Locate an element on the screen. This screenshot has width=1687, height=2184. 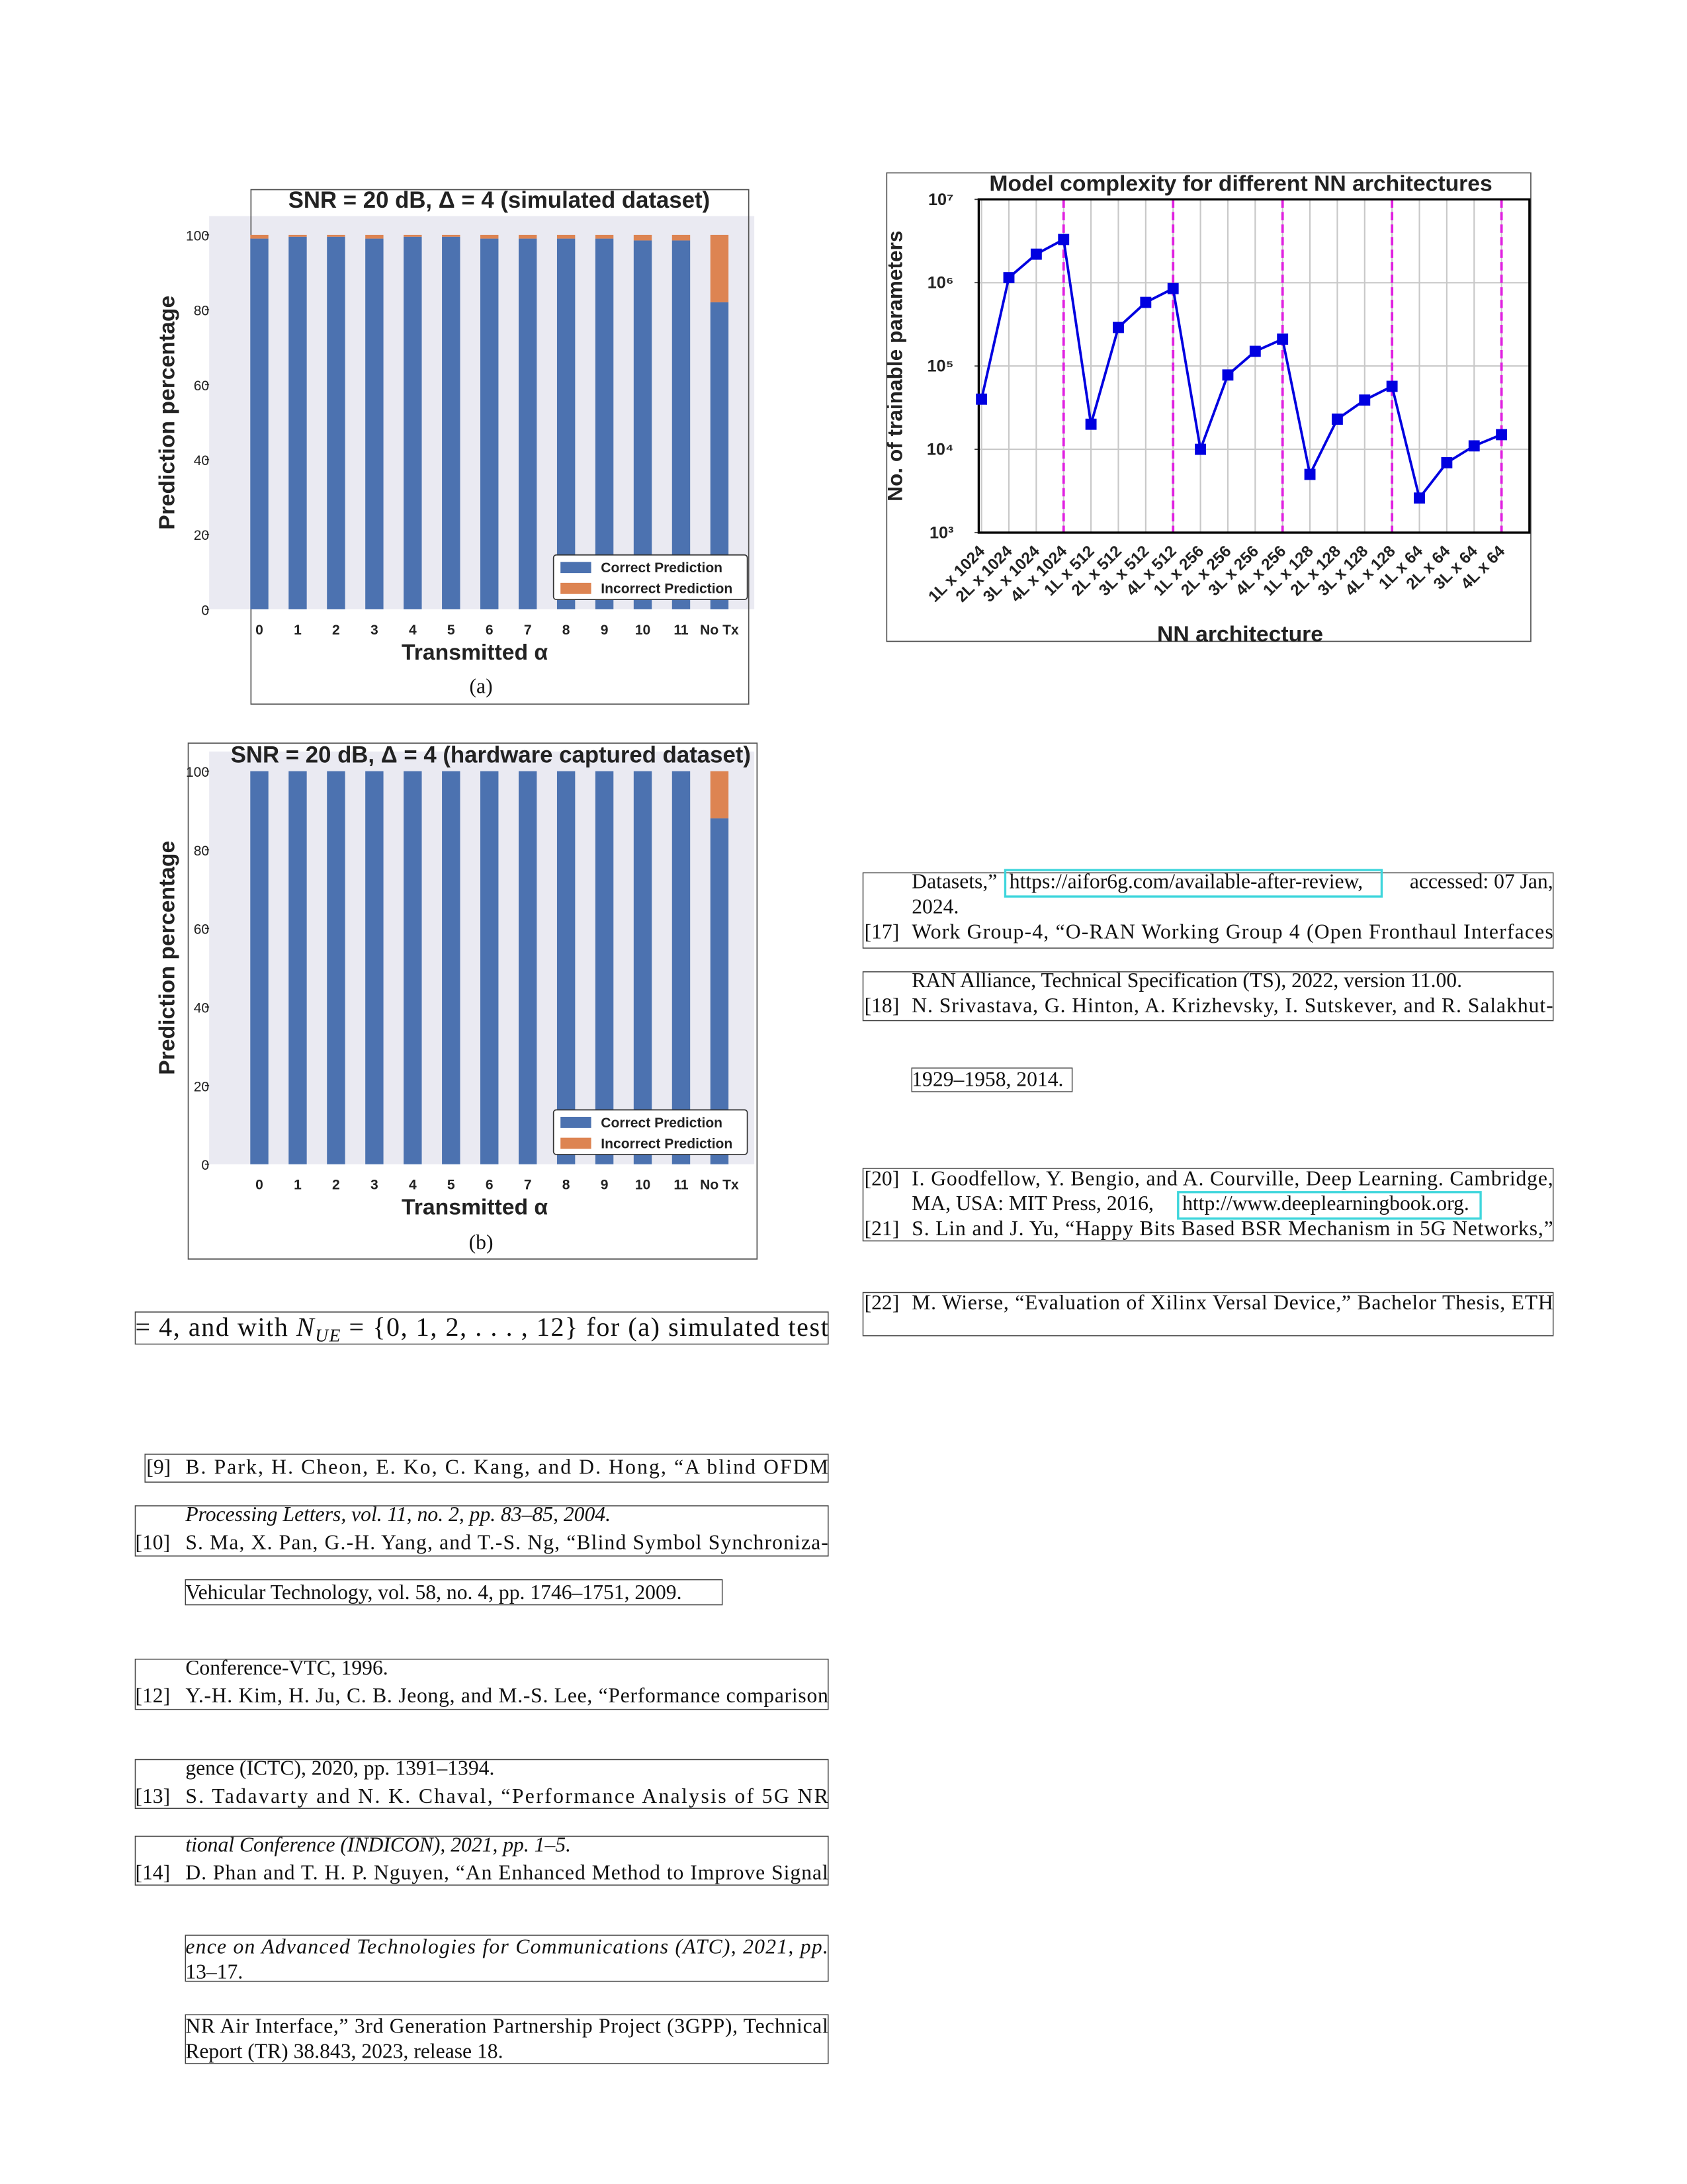
ref-label: [20] is located at coordinates (882, 1178).